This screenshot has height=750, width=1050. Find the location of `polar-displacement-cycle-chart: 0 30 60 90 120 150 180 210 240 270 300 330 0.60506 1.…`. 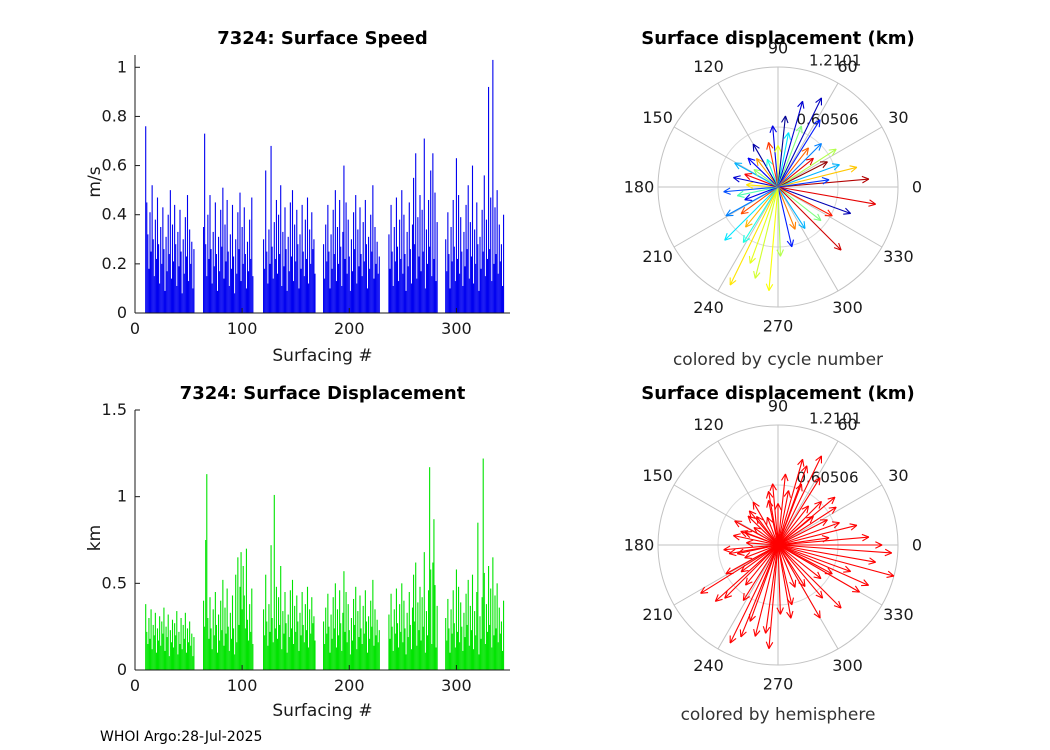

polar-displacement-cycle-chart: 0 30 60 90 120 150 180 210 240 270 300 330 0.60506 1.… is located at coordinates (773, 187).